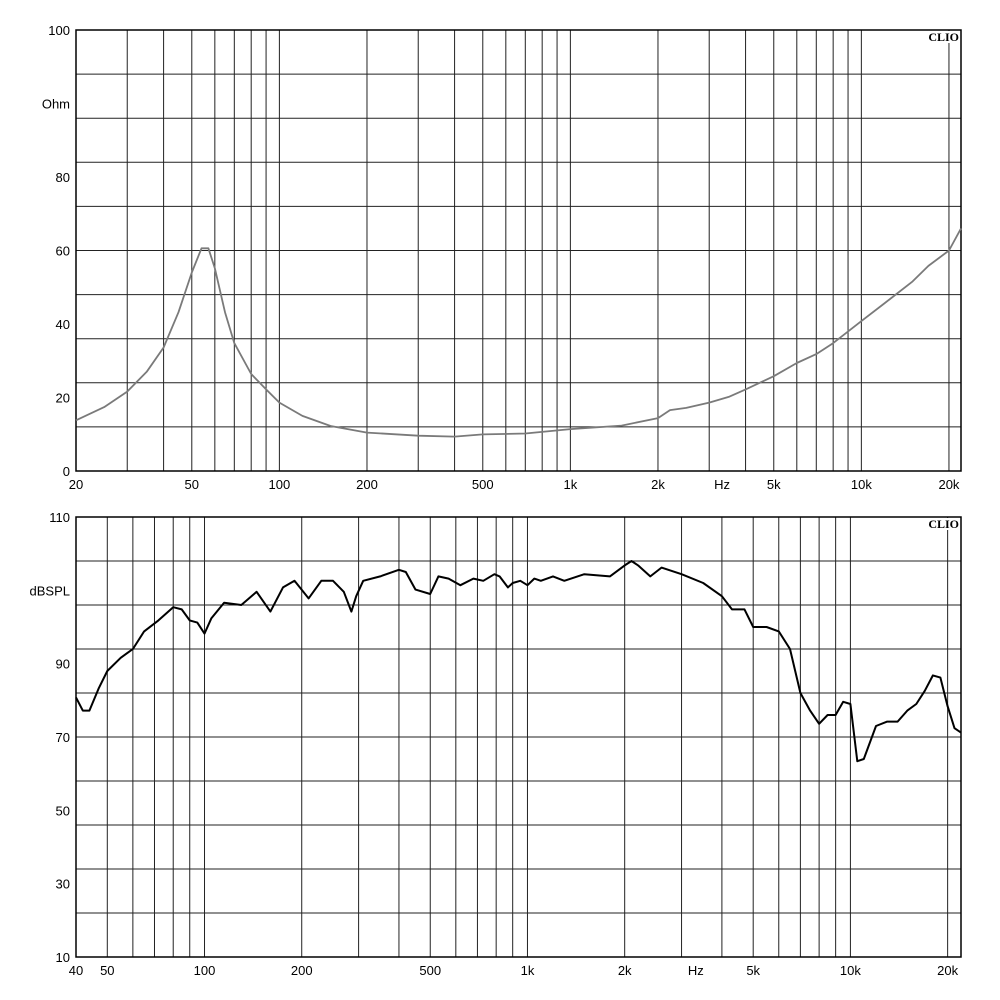 Image resolution: width=1000 pixels, height=1000 pixels. I want to click on y-tick-label: 50, so click(63, 810).